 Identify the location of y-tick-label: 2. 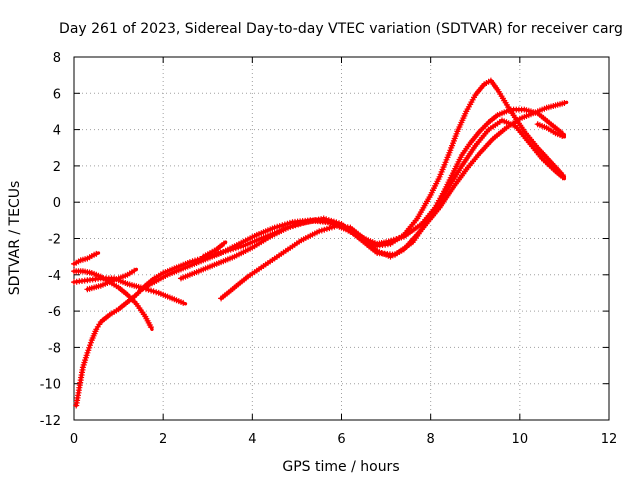
(57, 167).